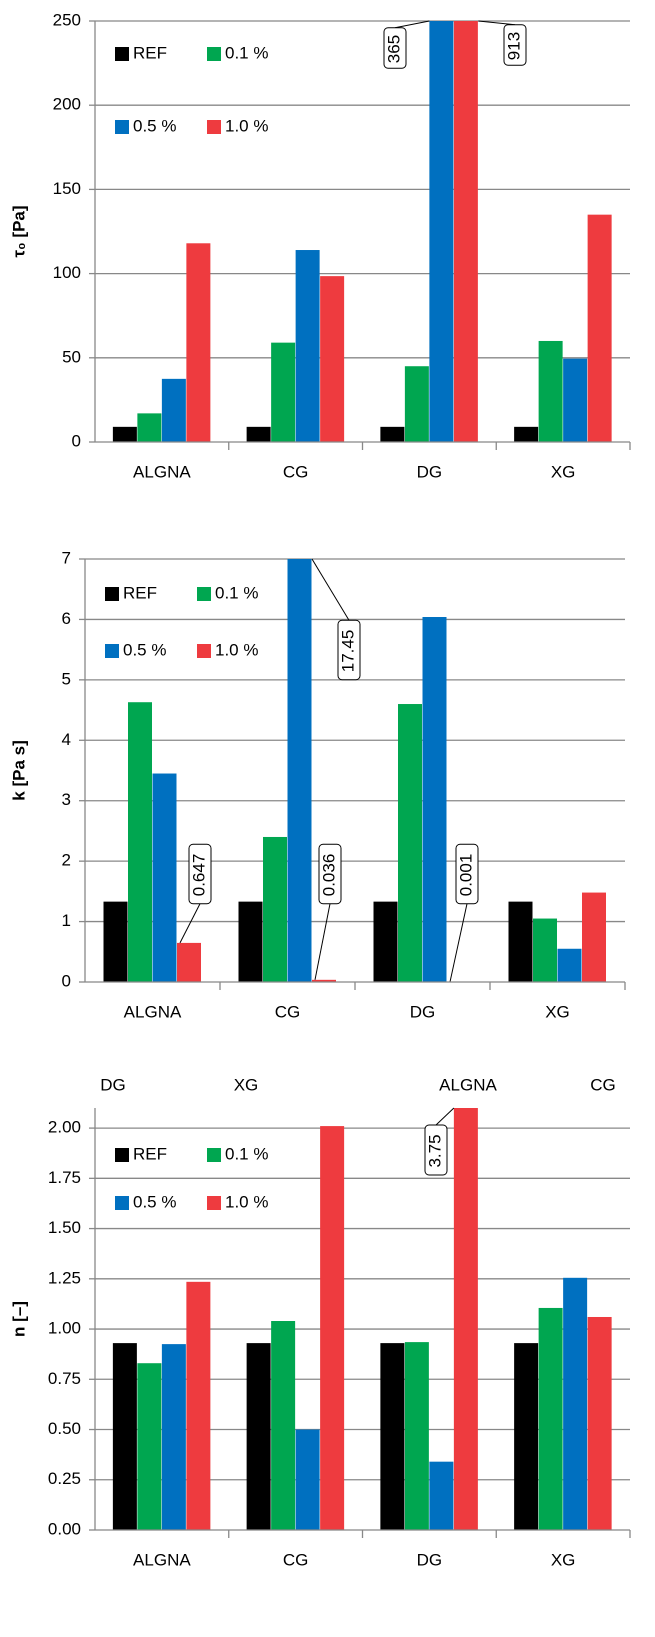 Image resolution: width=655 pixels, height=1637 pixels. What do you see at coordinates (67, 104) in the screenshot?
I see `y-tick-label: 200` at bounding box center [67, 104].